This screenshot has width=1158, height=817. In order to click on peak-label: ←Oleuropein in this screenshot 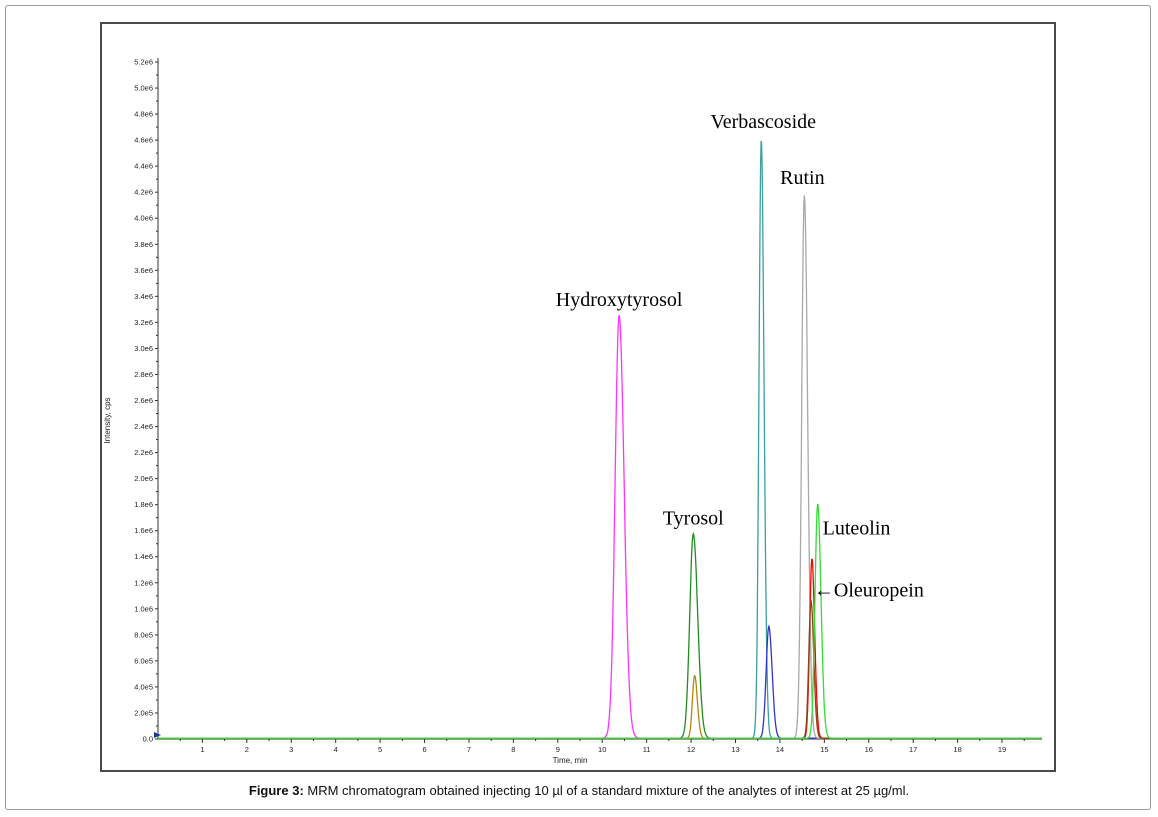, I will do `click(869, 590)`.